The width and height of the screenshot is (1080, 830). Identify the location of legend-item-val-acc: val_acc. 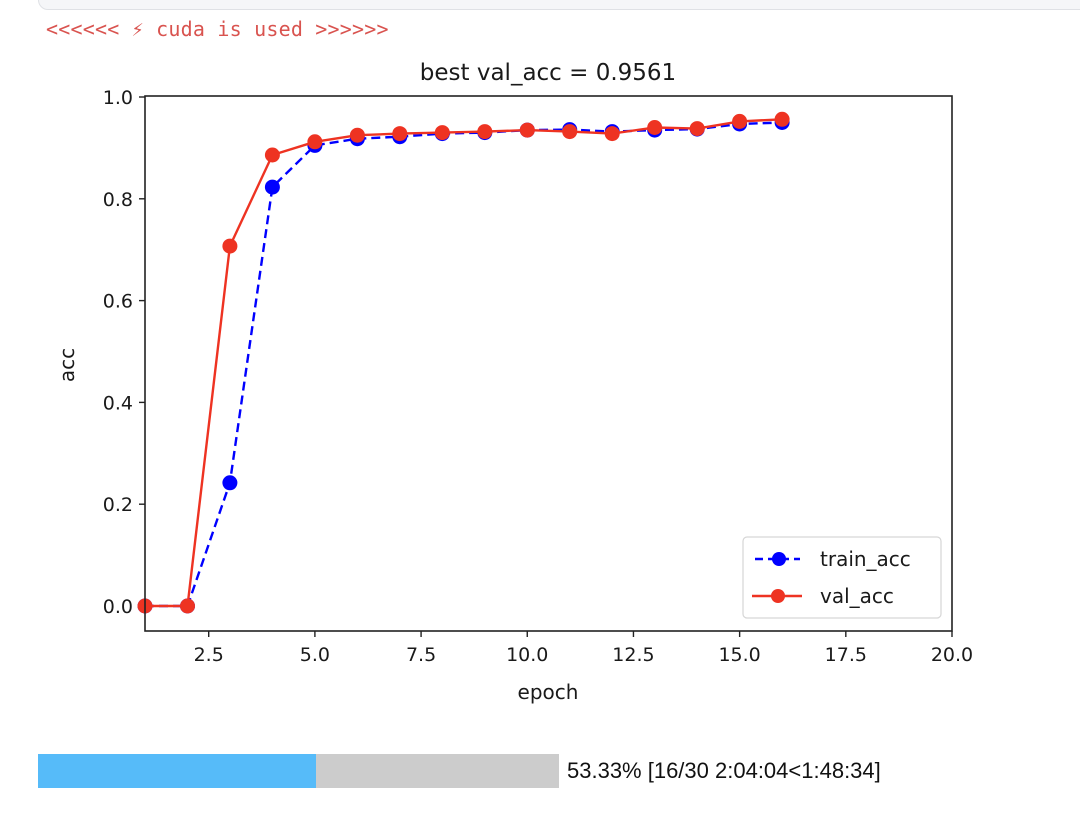
(823, 596).